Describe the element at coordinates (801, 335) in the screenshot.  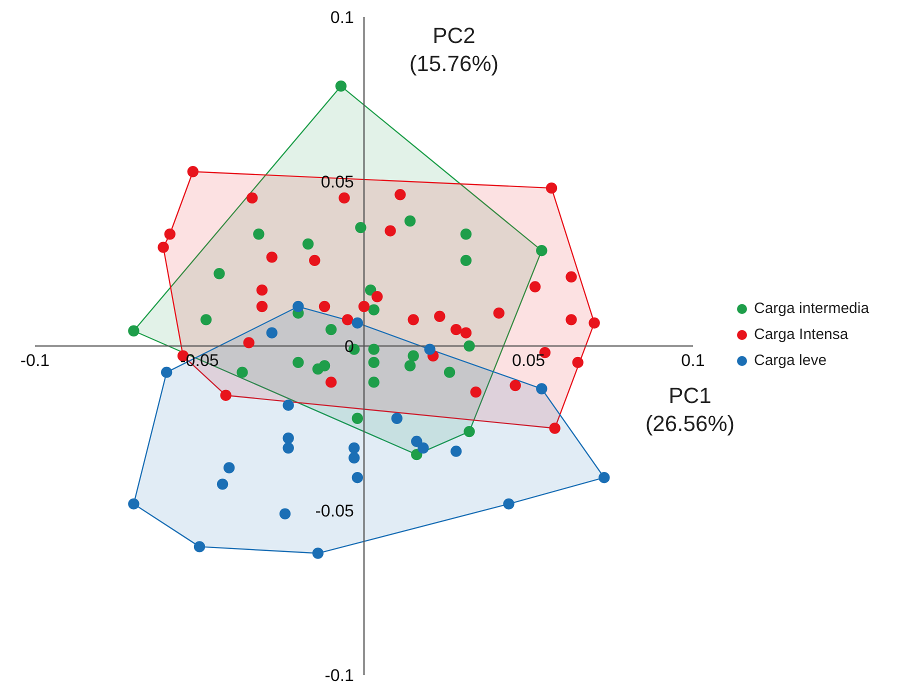
I see `legend-label: Carga Intensa` at that location.